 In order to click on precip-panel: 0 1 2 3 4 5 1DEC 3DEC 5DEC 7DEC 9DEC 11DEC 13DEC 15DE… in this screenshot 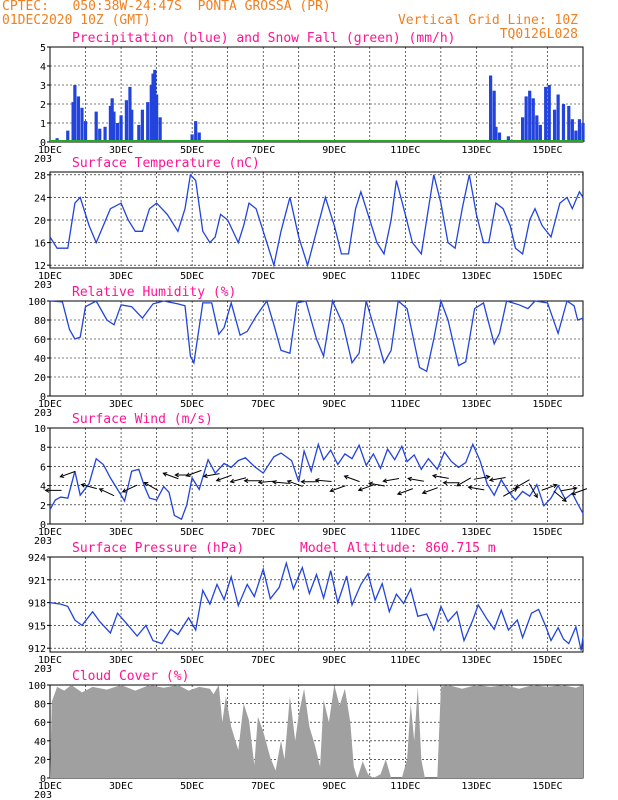, I will do `click(309, 98)`.